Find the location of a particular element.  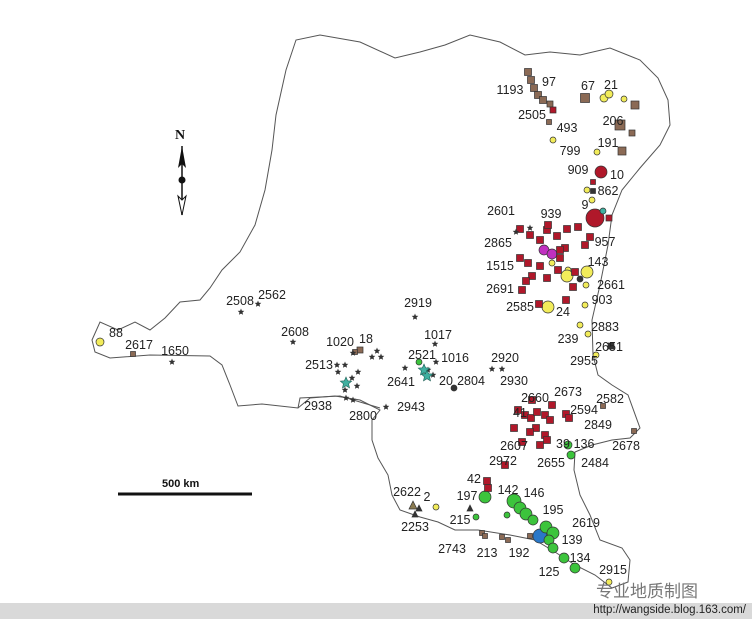

site-label: 2582 is located at coordinates (610, 399).